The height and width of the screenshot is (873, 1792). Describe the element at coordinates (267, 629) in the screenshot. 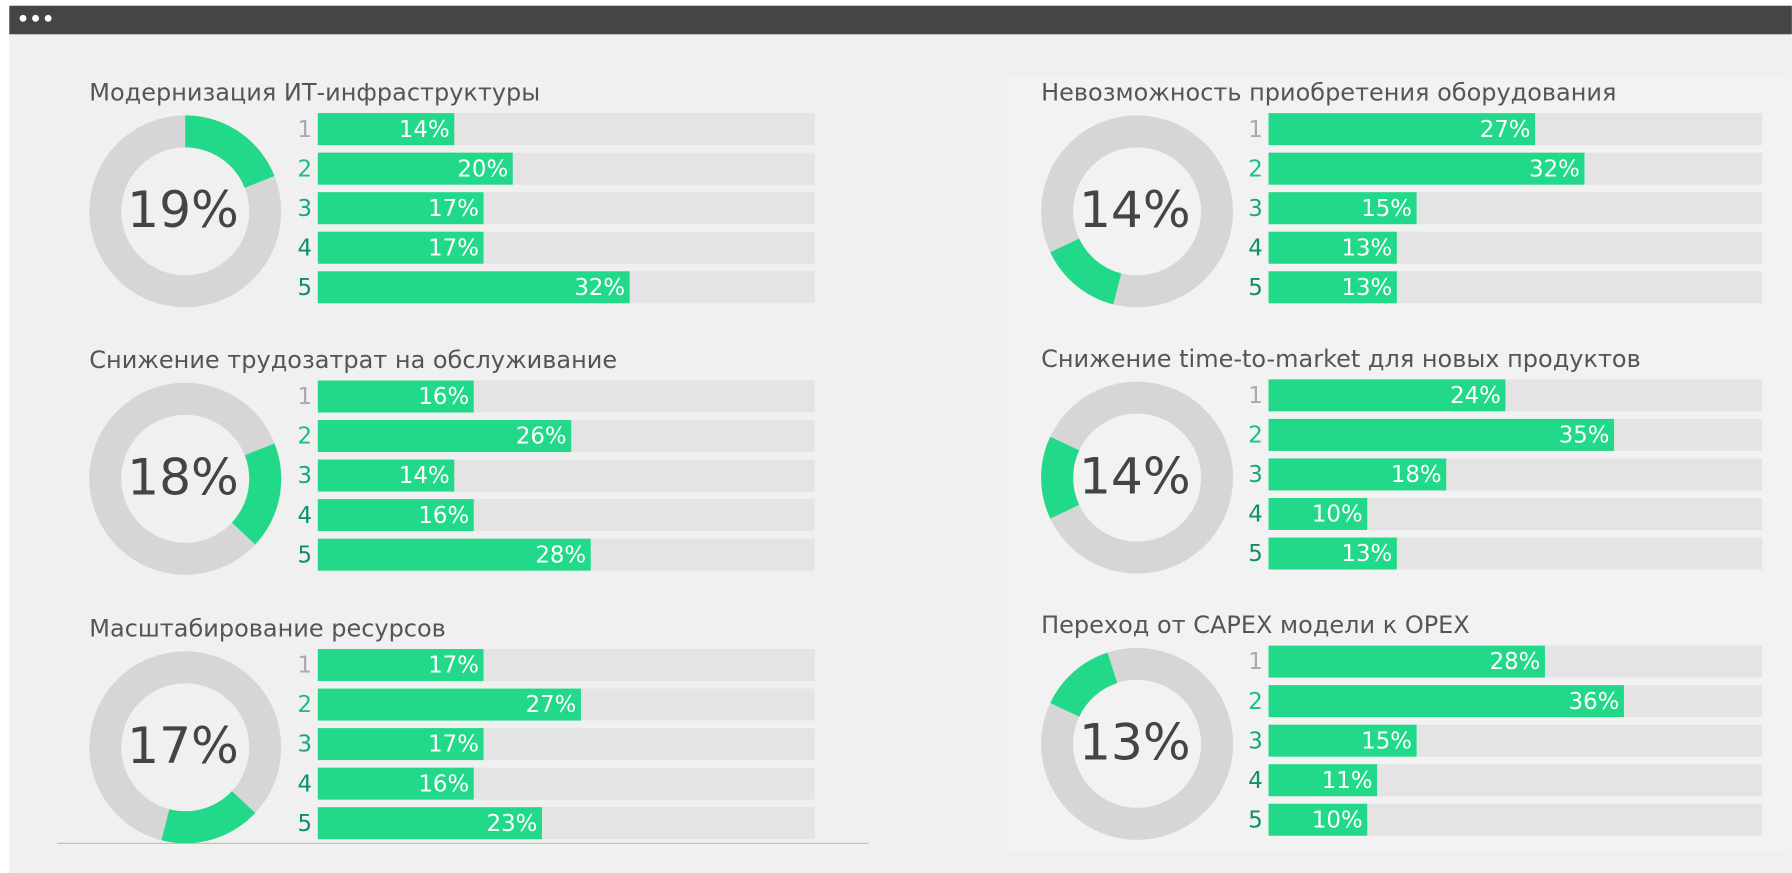

I see `chart-title: Масштабирование ресурсов` at that location.